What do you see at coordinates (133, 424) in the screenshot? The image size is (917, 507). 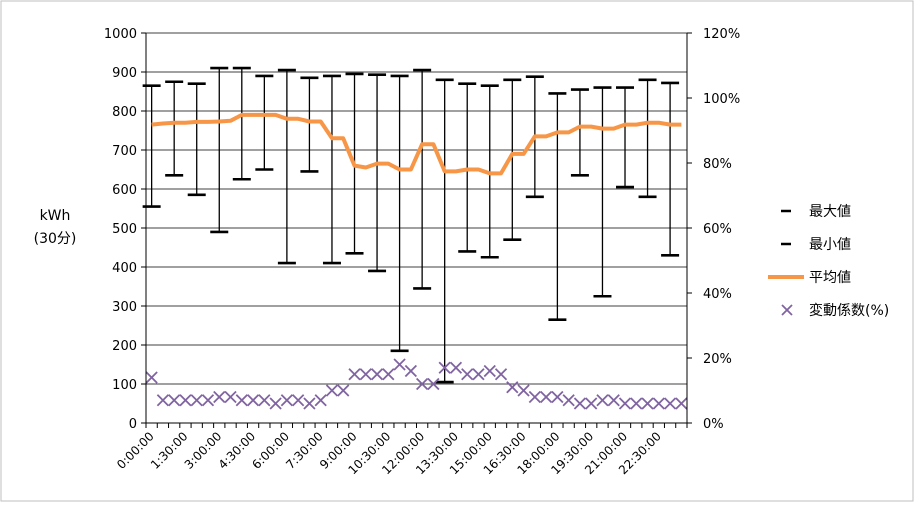 I see `y-tick-label: 0` at bounding box center [133, 424].